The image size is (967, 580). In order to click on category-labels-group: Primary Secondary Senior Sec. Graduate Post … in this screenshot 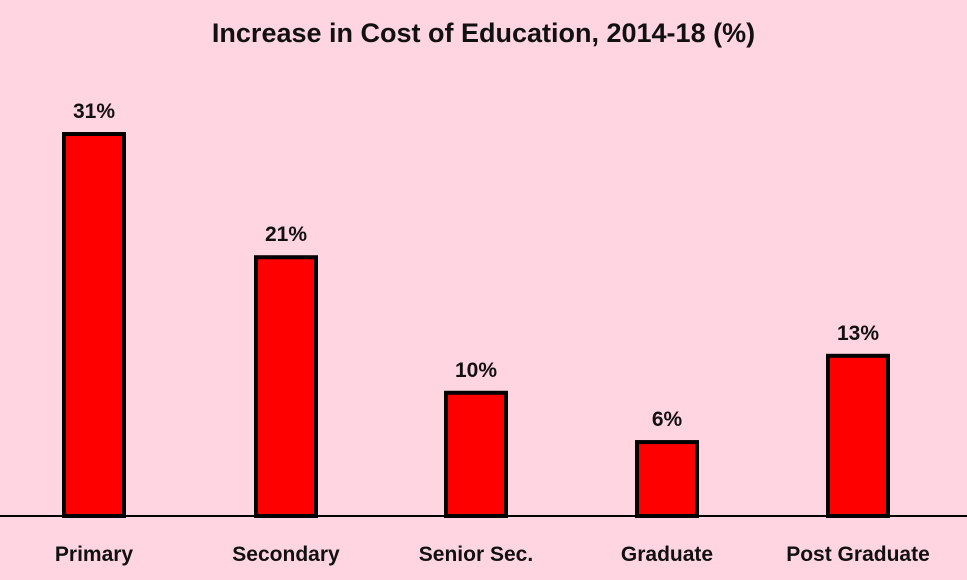, I will do `click(492, 554)`.